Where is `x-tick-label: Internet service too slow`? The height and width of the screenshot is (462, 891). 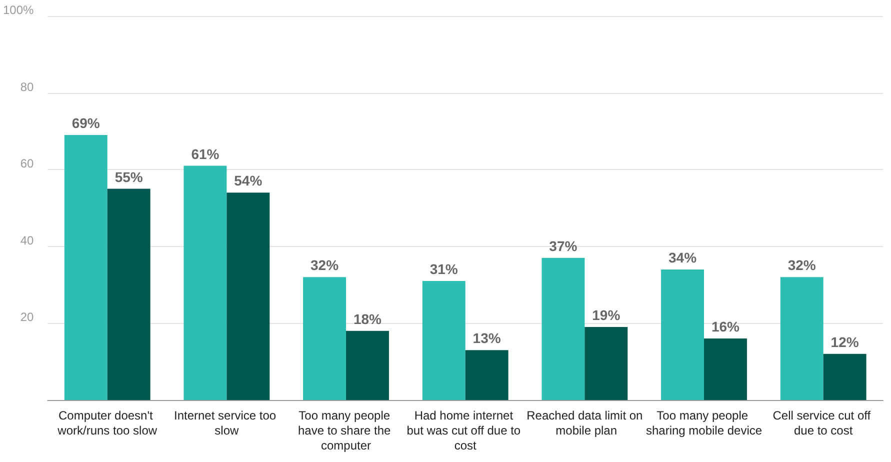 x-tick-label: Internet service too slow is located at coordinates (227, 423).